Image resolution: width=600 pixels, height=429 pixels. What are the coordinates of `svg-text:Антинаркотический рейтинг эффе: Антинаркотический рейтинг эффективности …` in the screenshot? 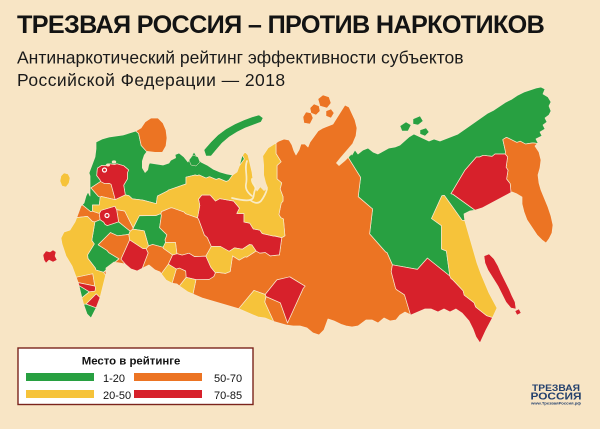 It's located at (240, 58).